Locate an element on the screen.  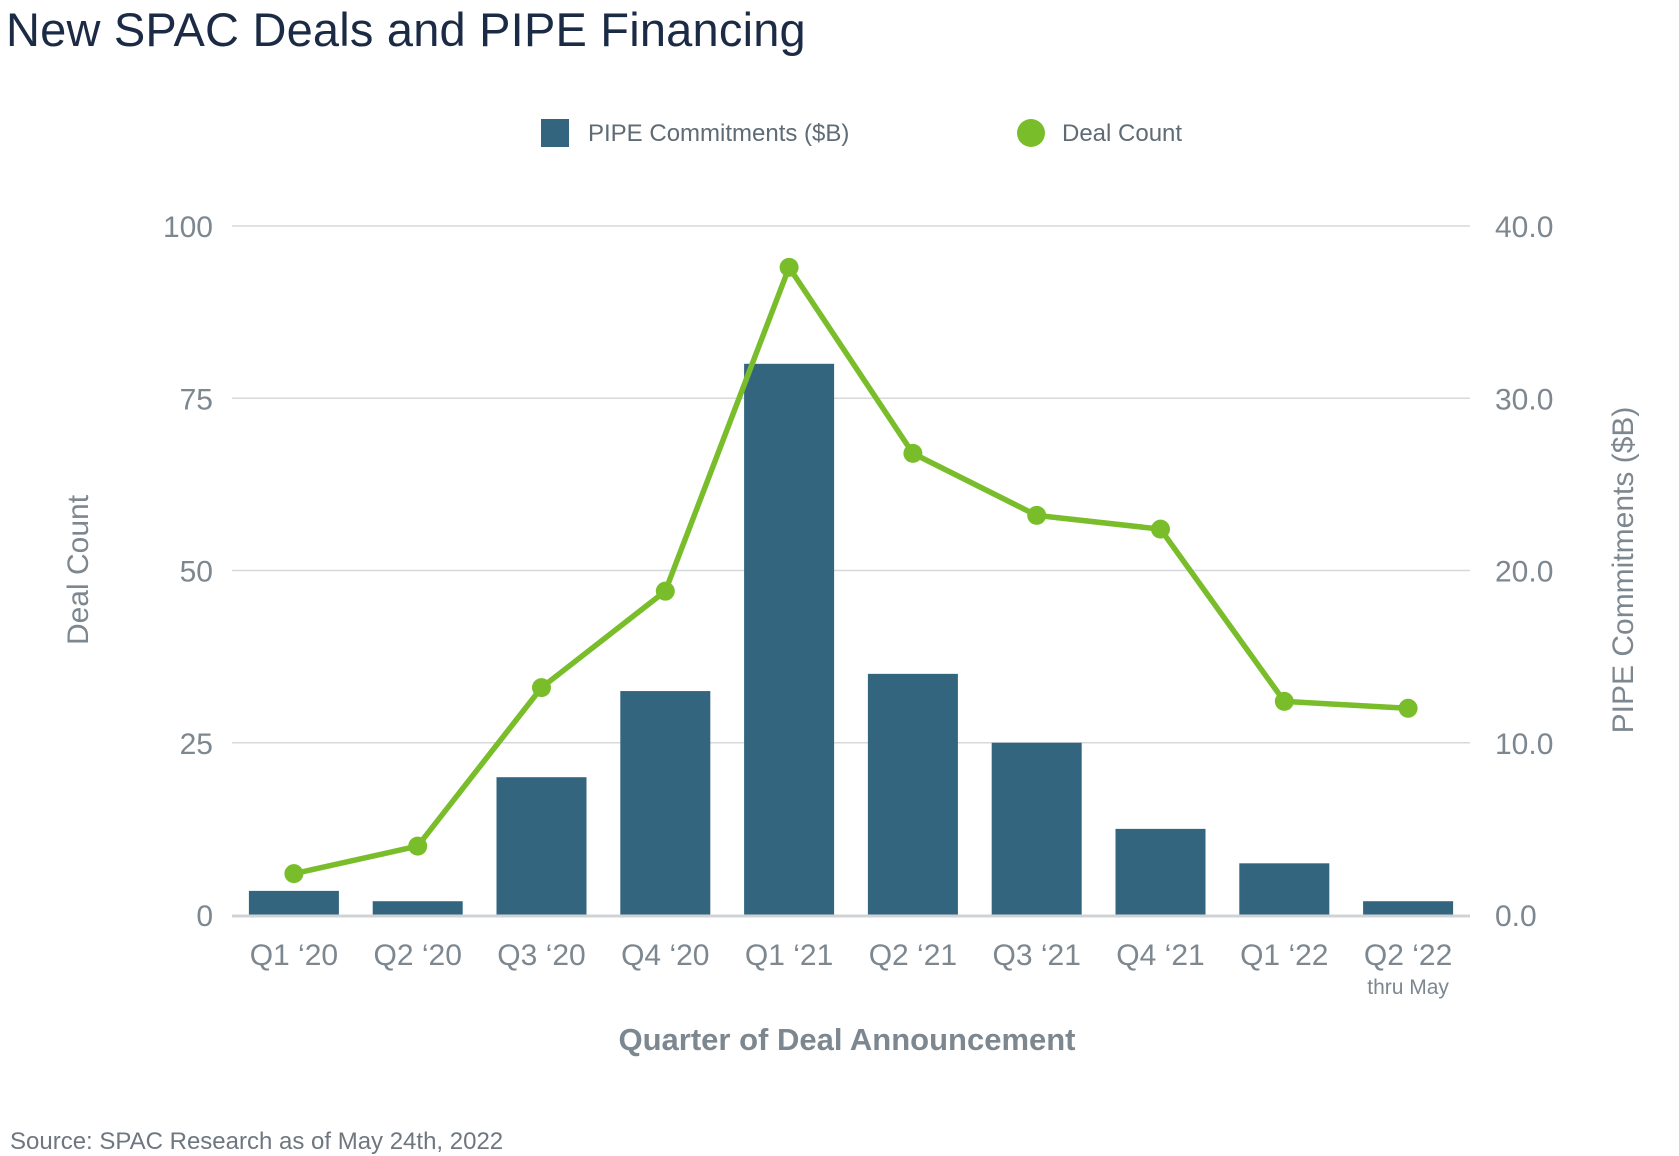
y-right-tick-label: 0.0 is located at coordinates (1516, 916).